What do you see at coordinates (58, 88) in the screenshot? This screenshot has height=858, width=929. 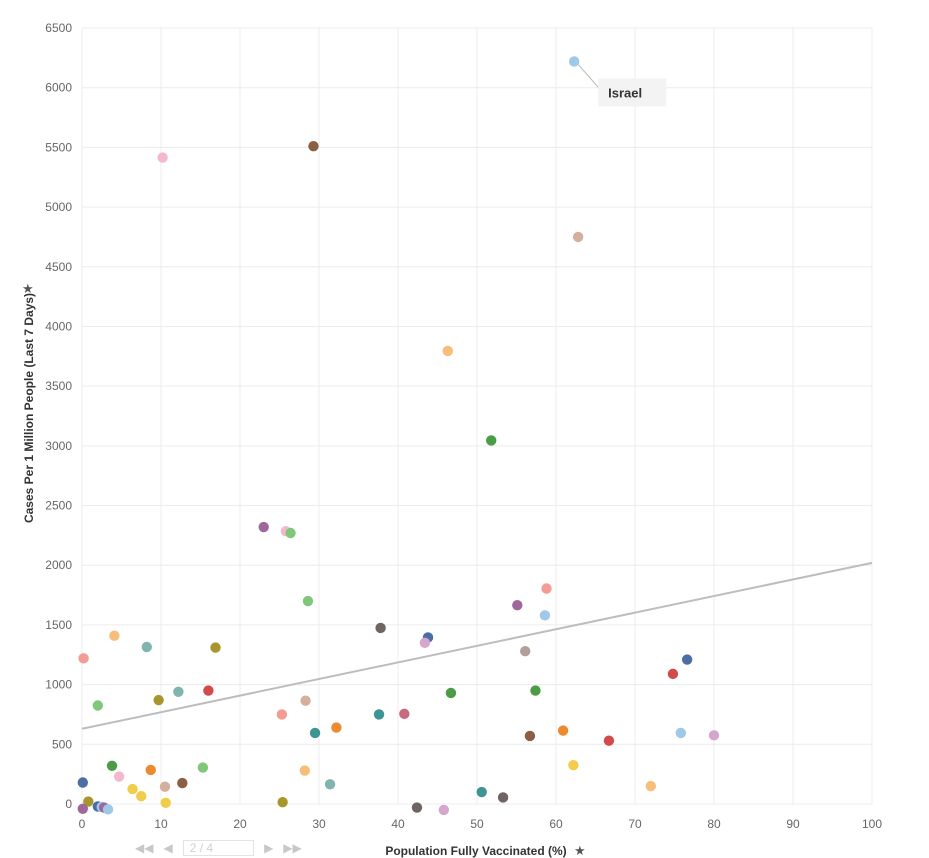 I see `y-tick-label: 6000` at bounding box center [58, 88].